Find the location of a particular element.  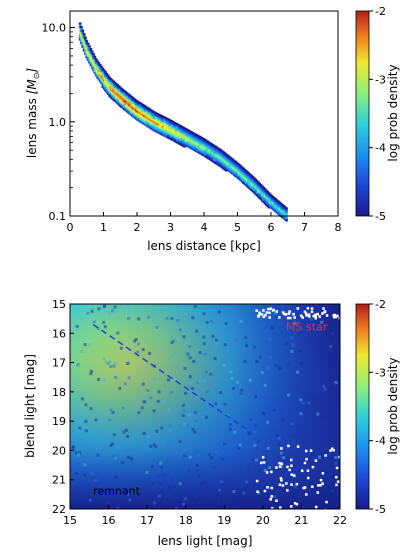

bottom-y-tick-label: 21 is located at coordinates (59, 480).